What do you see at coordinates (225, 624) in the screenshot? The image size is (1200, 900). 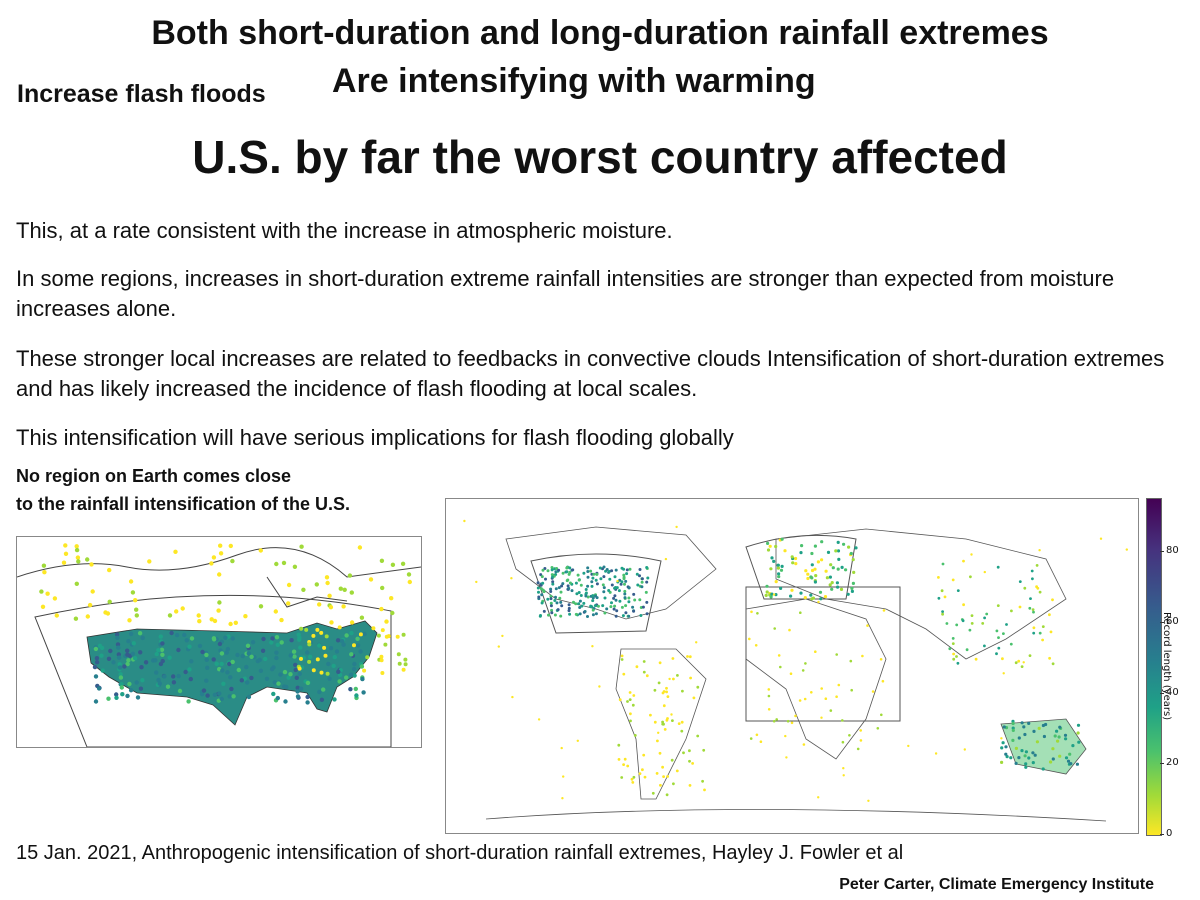 I see `us-station-dots` at bounding box center [225, 624].